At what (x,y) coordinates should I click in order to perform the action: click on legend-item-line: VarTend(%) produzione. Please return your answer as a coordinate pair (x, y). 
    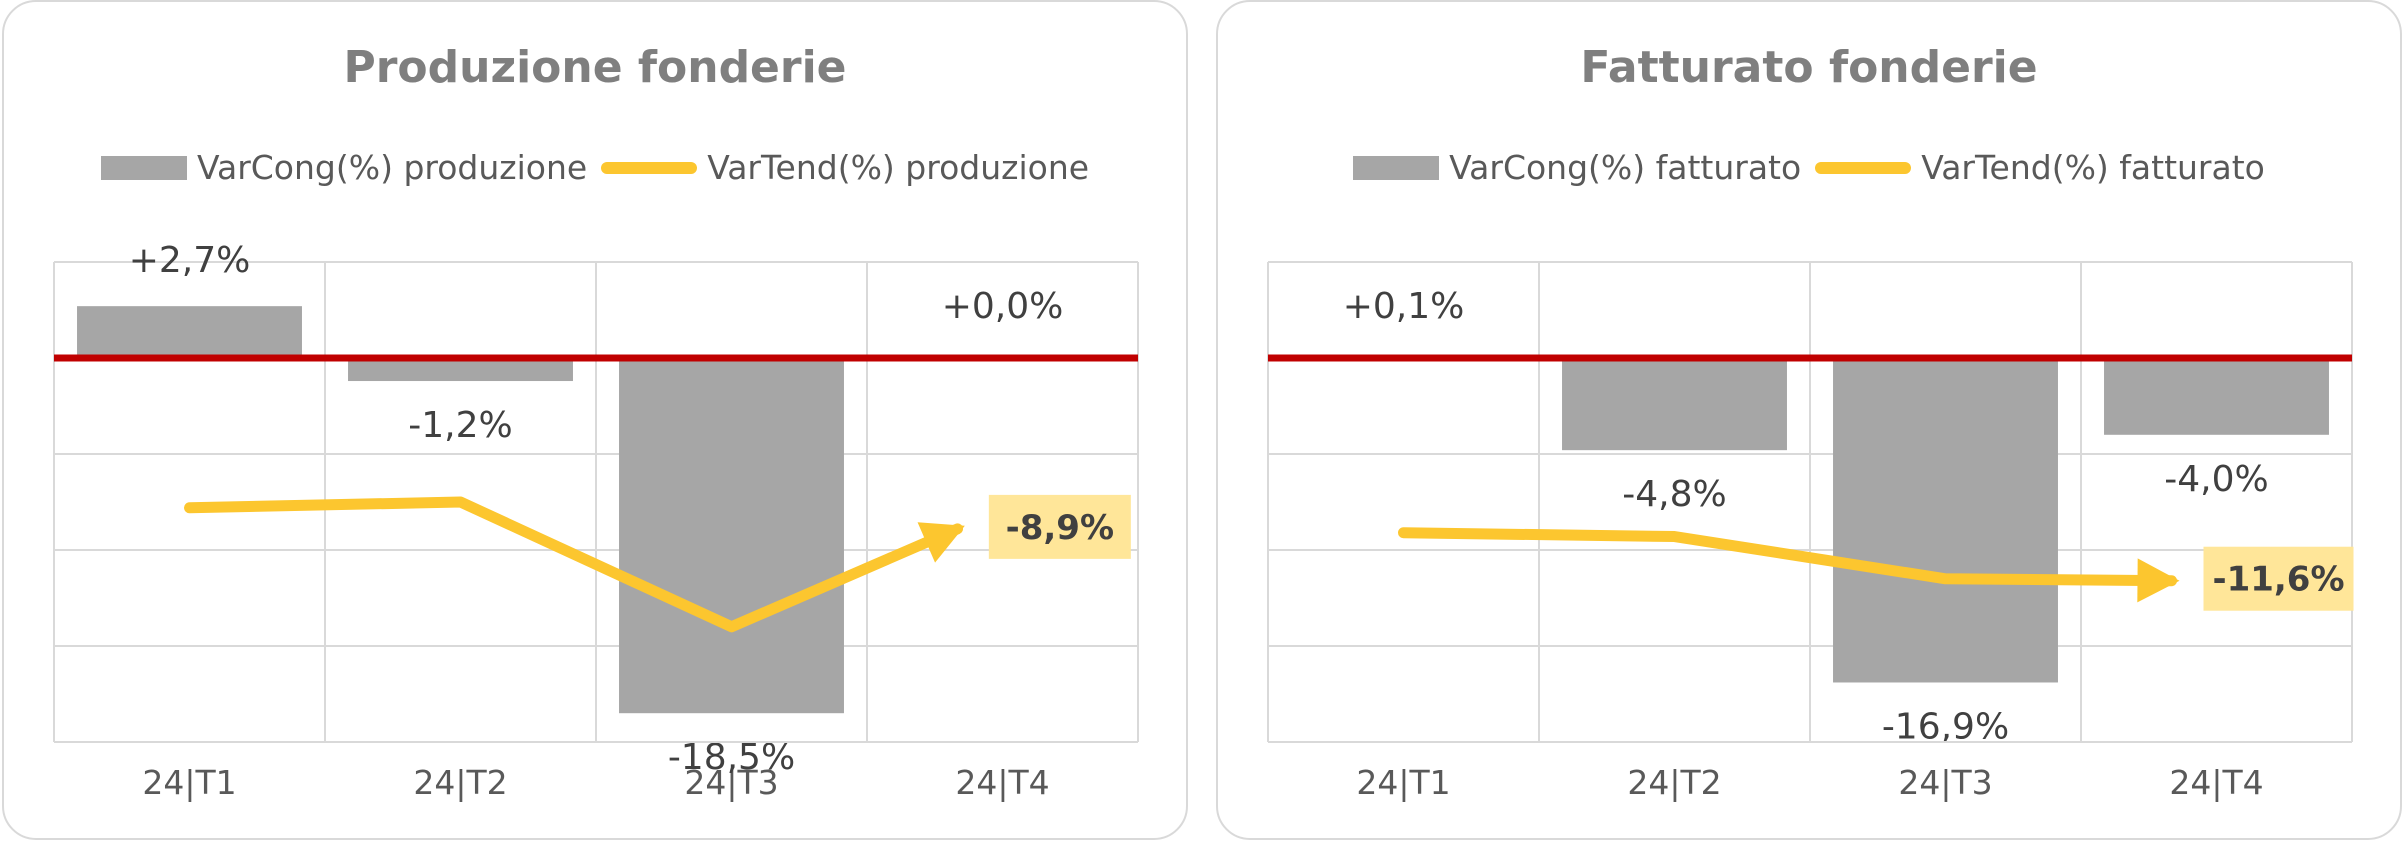
    Looking at the image, I should click on (845, 167).